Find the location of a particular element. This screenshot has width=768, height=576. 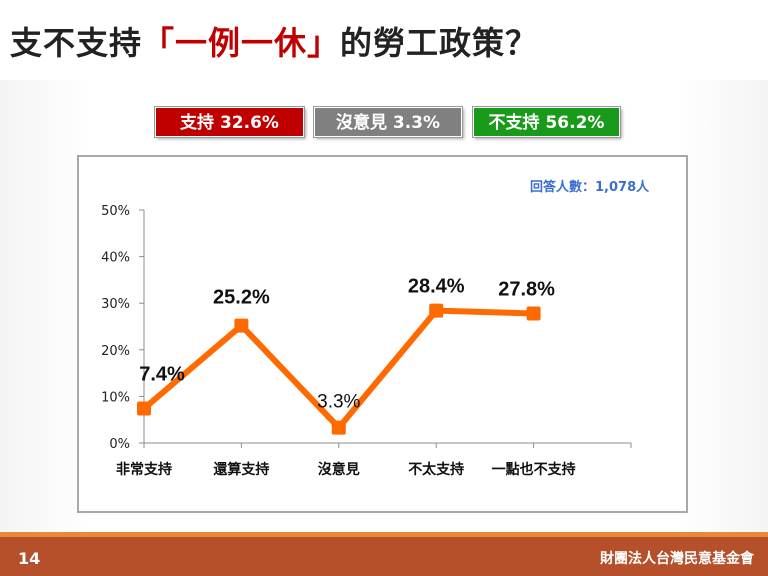

footer-accent-stripe is located at coordinates (384, 534).